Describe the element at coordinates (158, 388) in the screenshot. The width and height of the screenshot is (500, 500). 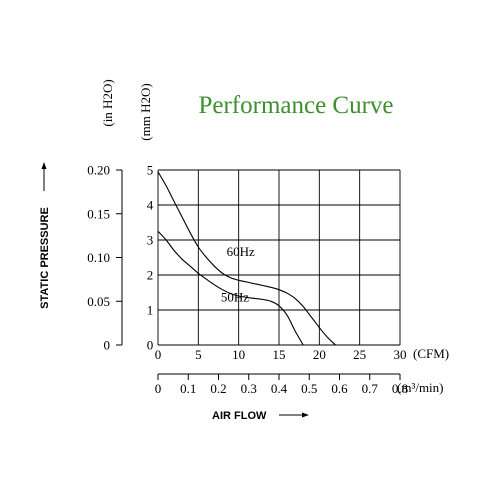
I see `x-tick-label-m3min: 0` at that location.